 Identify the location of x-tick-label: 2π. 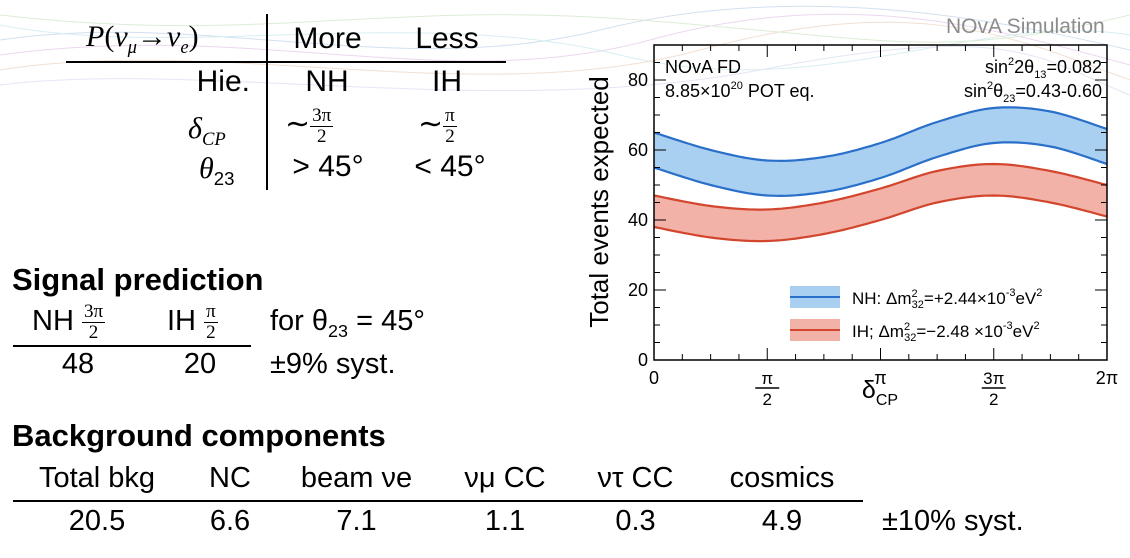
(1107, 378).